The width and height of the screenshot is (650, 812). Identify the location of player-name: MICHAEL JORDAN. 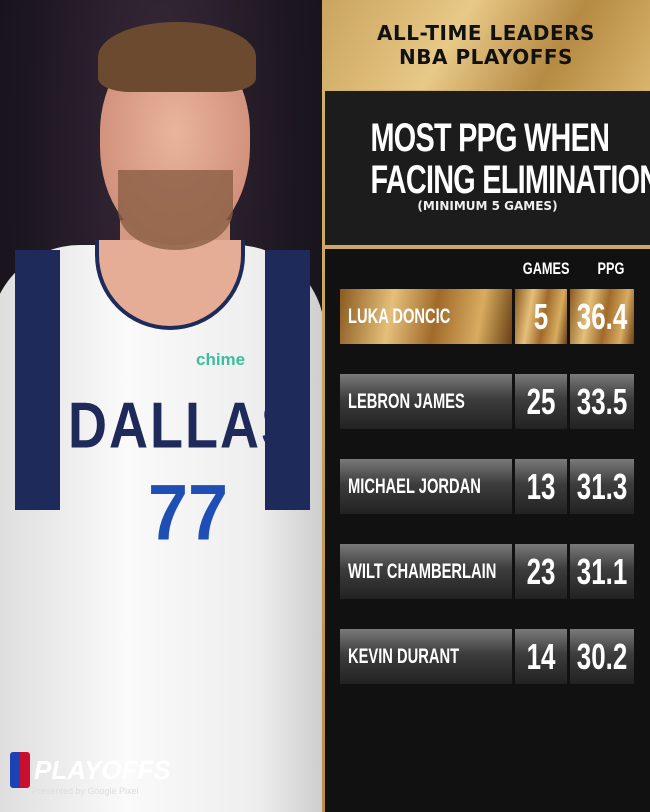
(426, 486).